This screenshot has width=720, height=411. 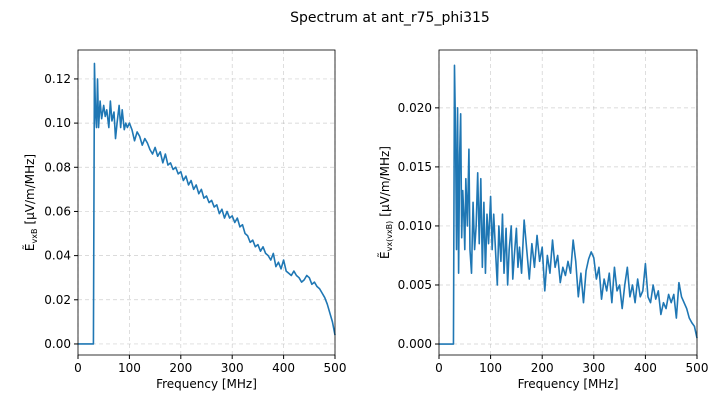 I want to click on y-tick-label: 0.02, so click(x=57, y=300).